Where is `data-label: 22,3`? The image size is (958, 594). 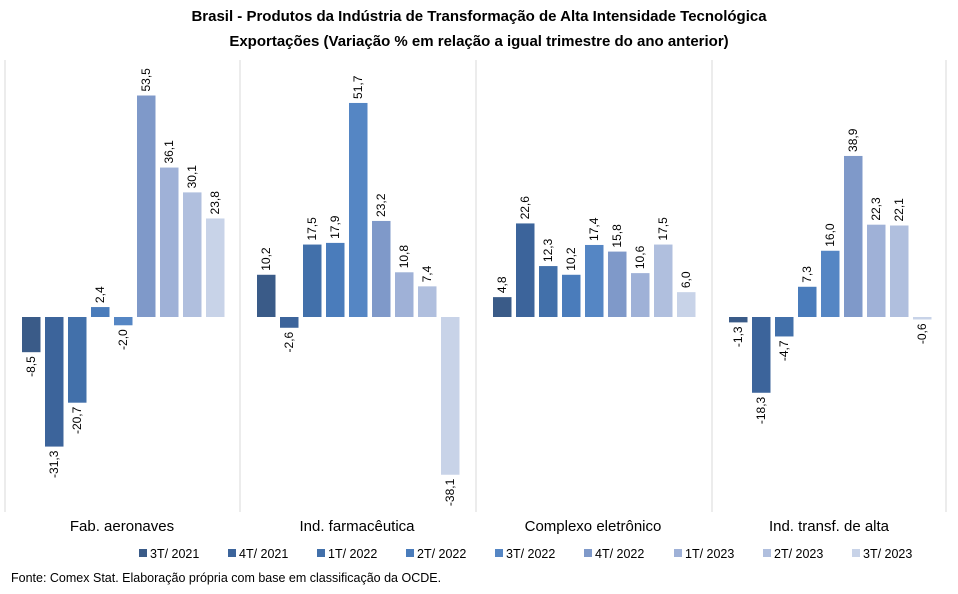 data-label: 22,3 is located at coordinates (876, 209).